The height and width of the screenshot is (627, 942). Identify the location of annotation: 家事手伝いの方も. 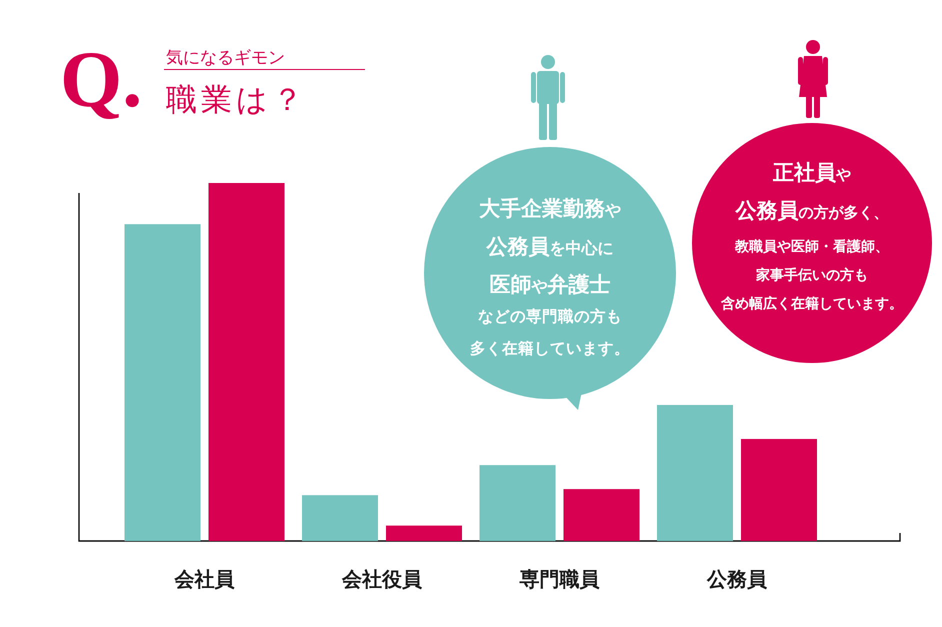
(812, 276).